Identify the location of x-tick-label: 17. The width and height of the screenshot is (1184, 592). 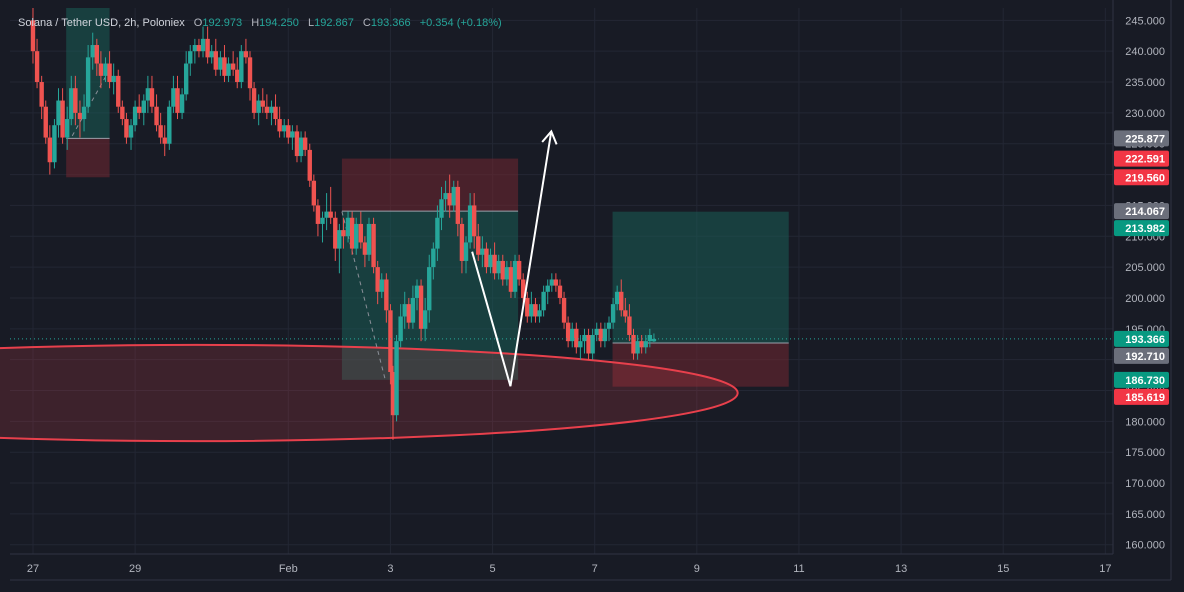
(1105, 569).